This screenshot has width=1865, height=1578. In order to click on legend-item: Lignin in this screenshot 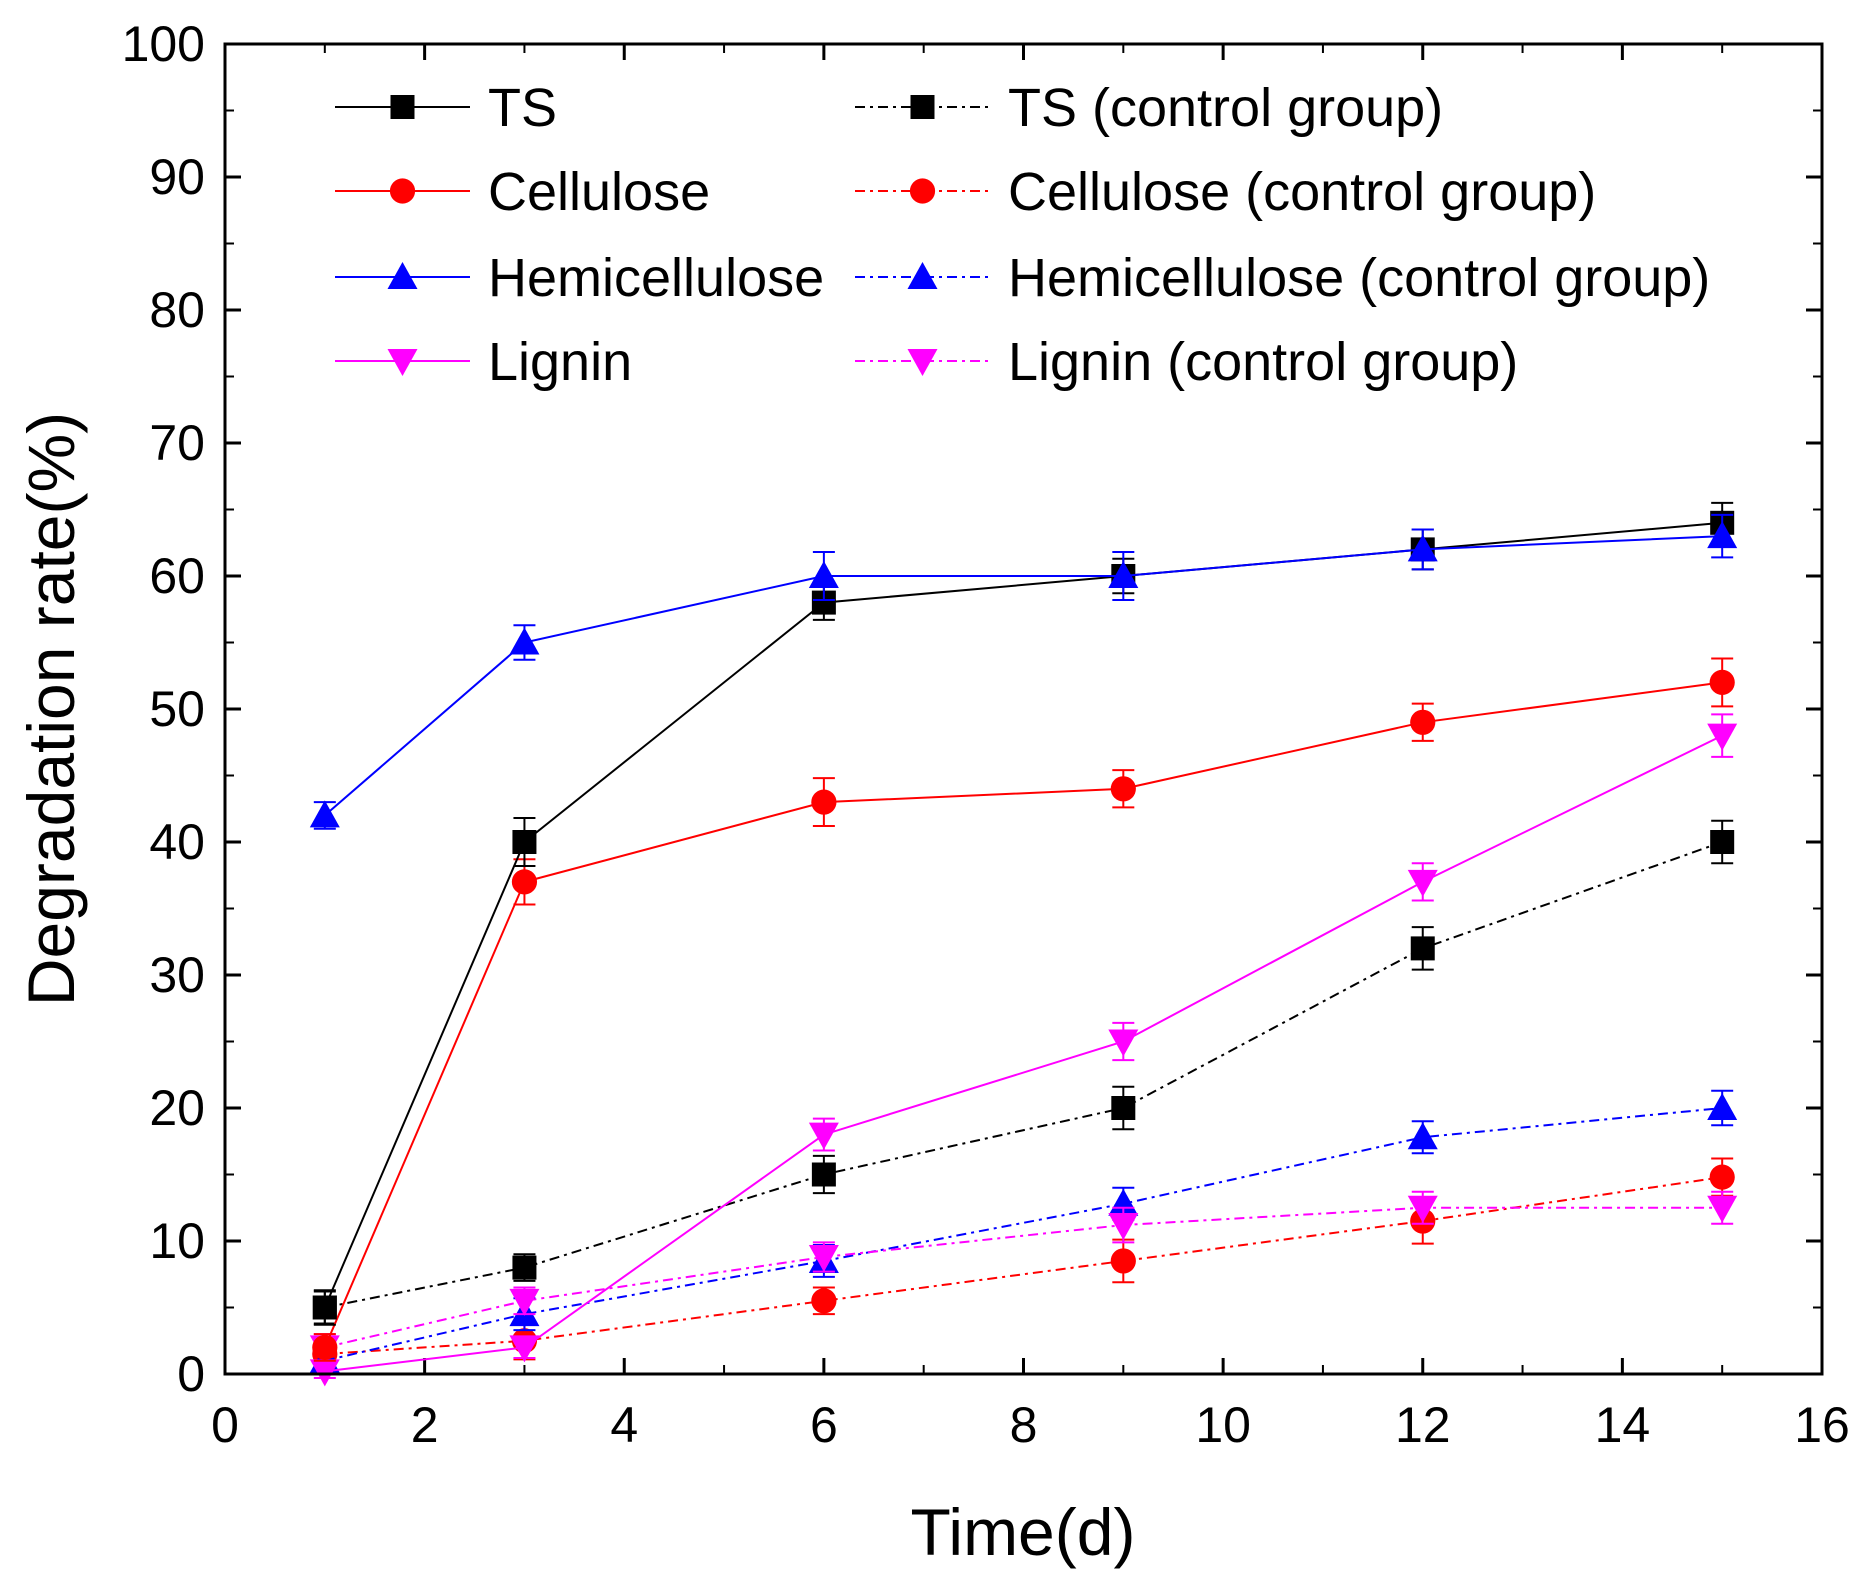, I will do `click(483, 362)`.